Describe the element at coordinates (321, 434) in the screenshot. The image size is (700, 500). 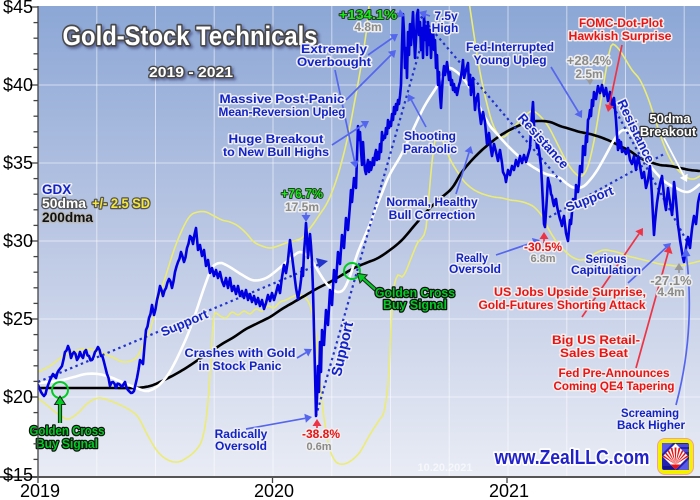
I see `svg-text: -38.8%` at that location.